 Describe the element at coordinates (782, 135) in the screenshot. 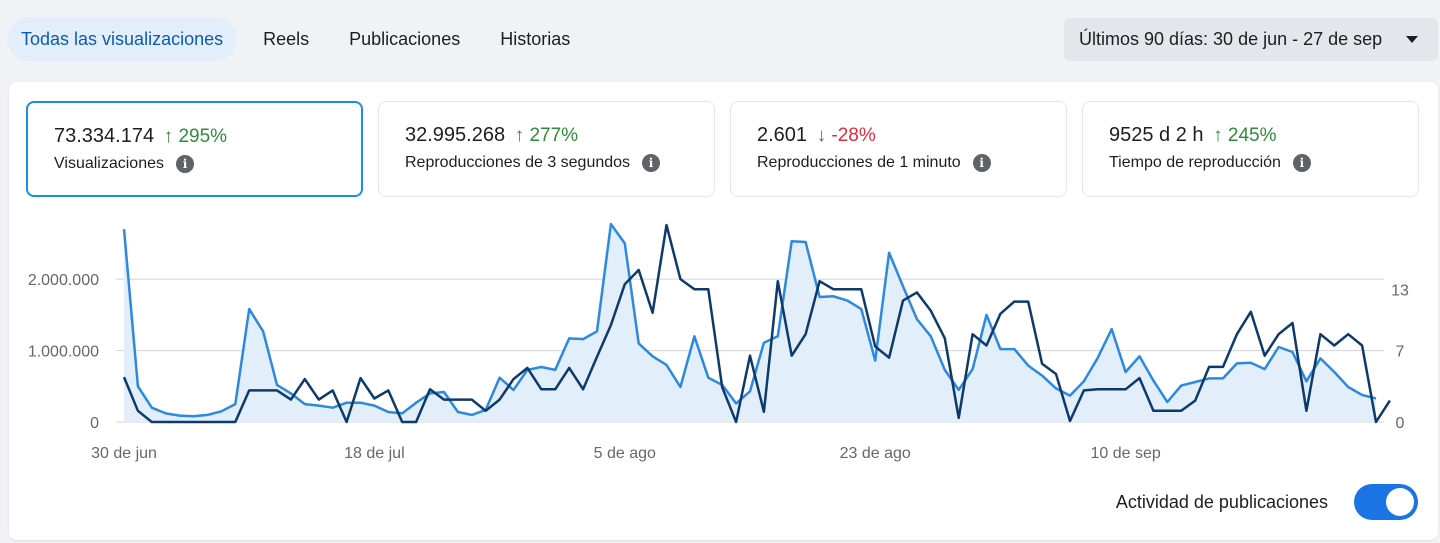

I see `metric-value: 2.601` at that location.